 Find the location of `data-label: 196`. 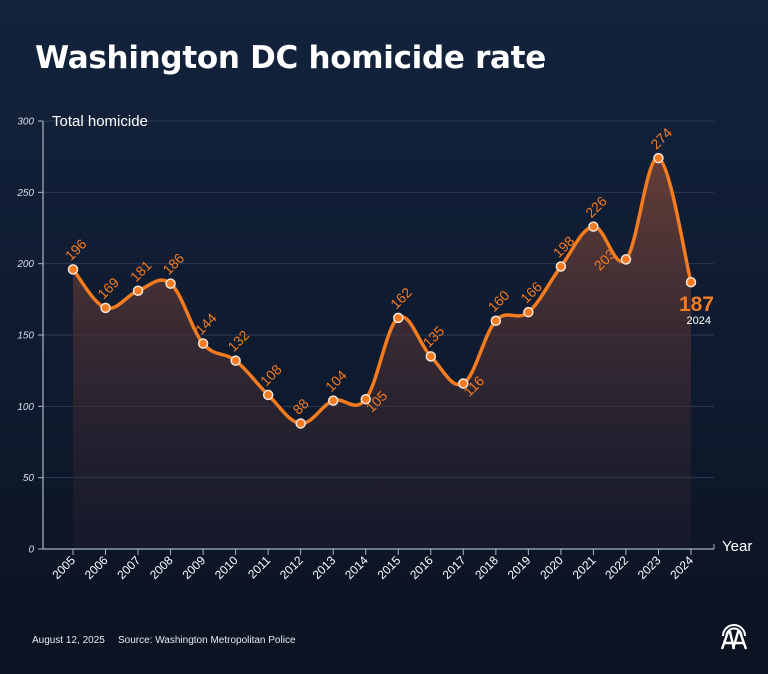

data-label: 196 is located at coordinates (76, 250).